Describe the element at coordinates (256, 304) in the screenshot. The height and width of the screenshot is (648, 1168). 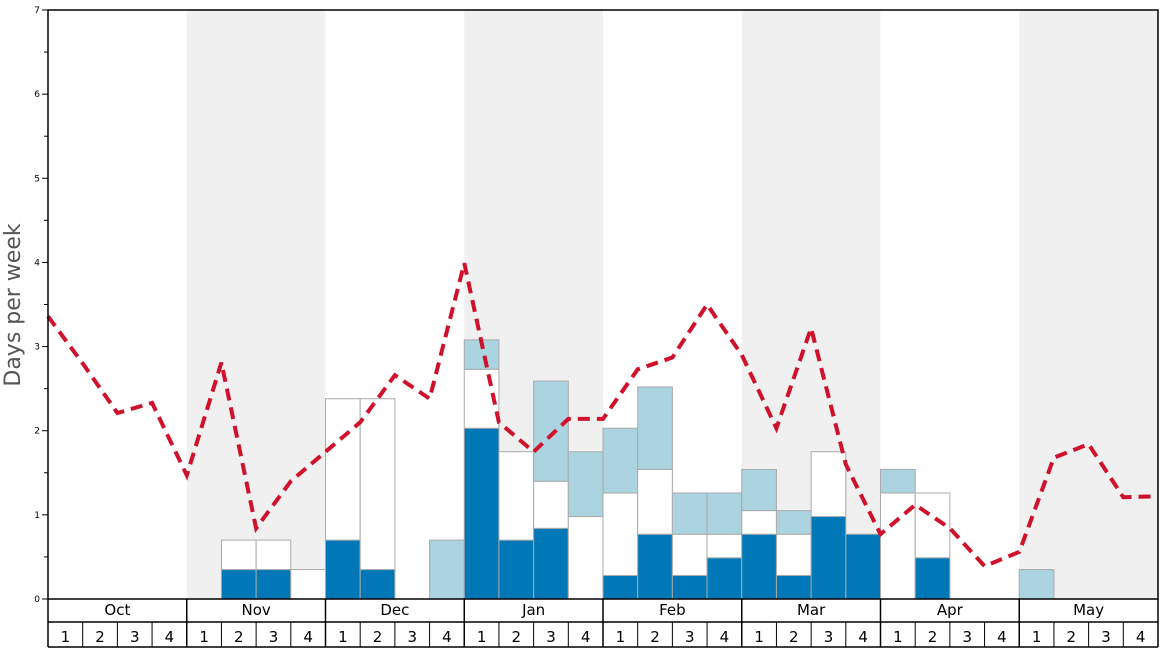
I see `month-band-nov` at that location.